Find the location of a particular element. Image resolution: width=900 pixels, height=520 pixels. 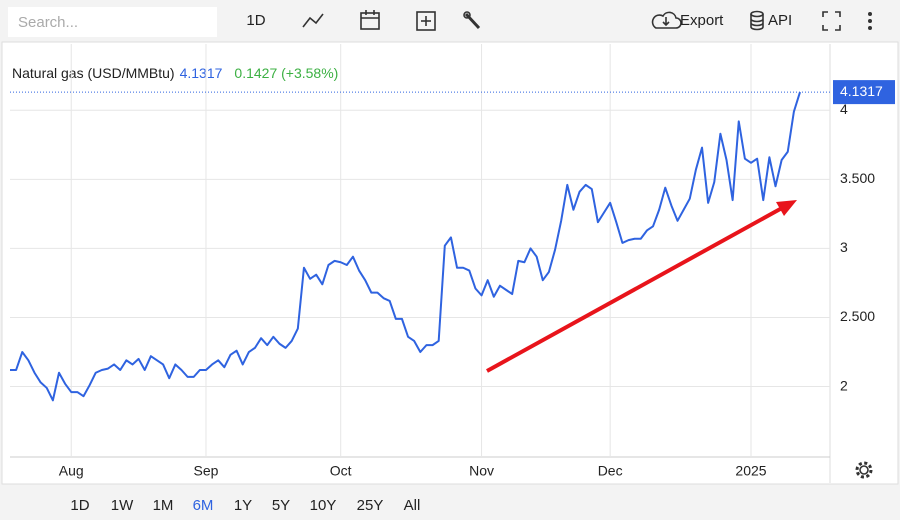

calendar-icon is located at coordinates (370, 20).